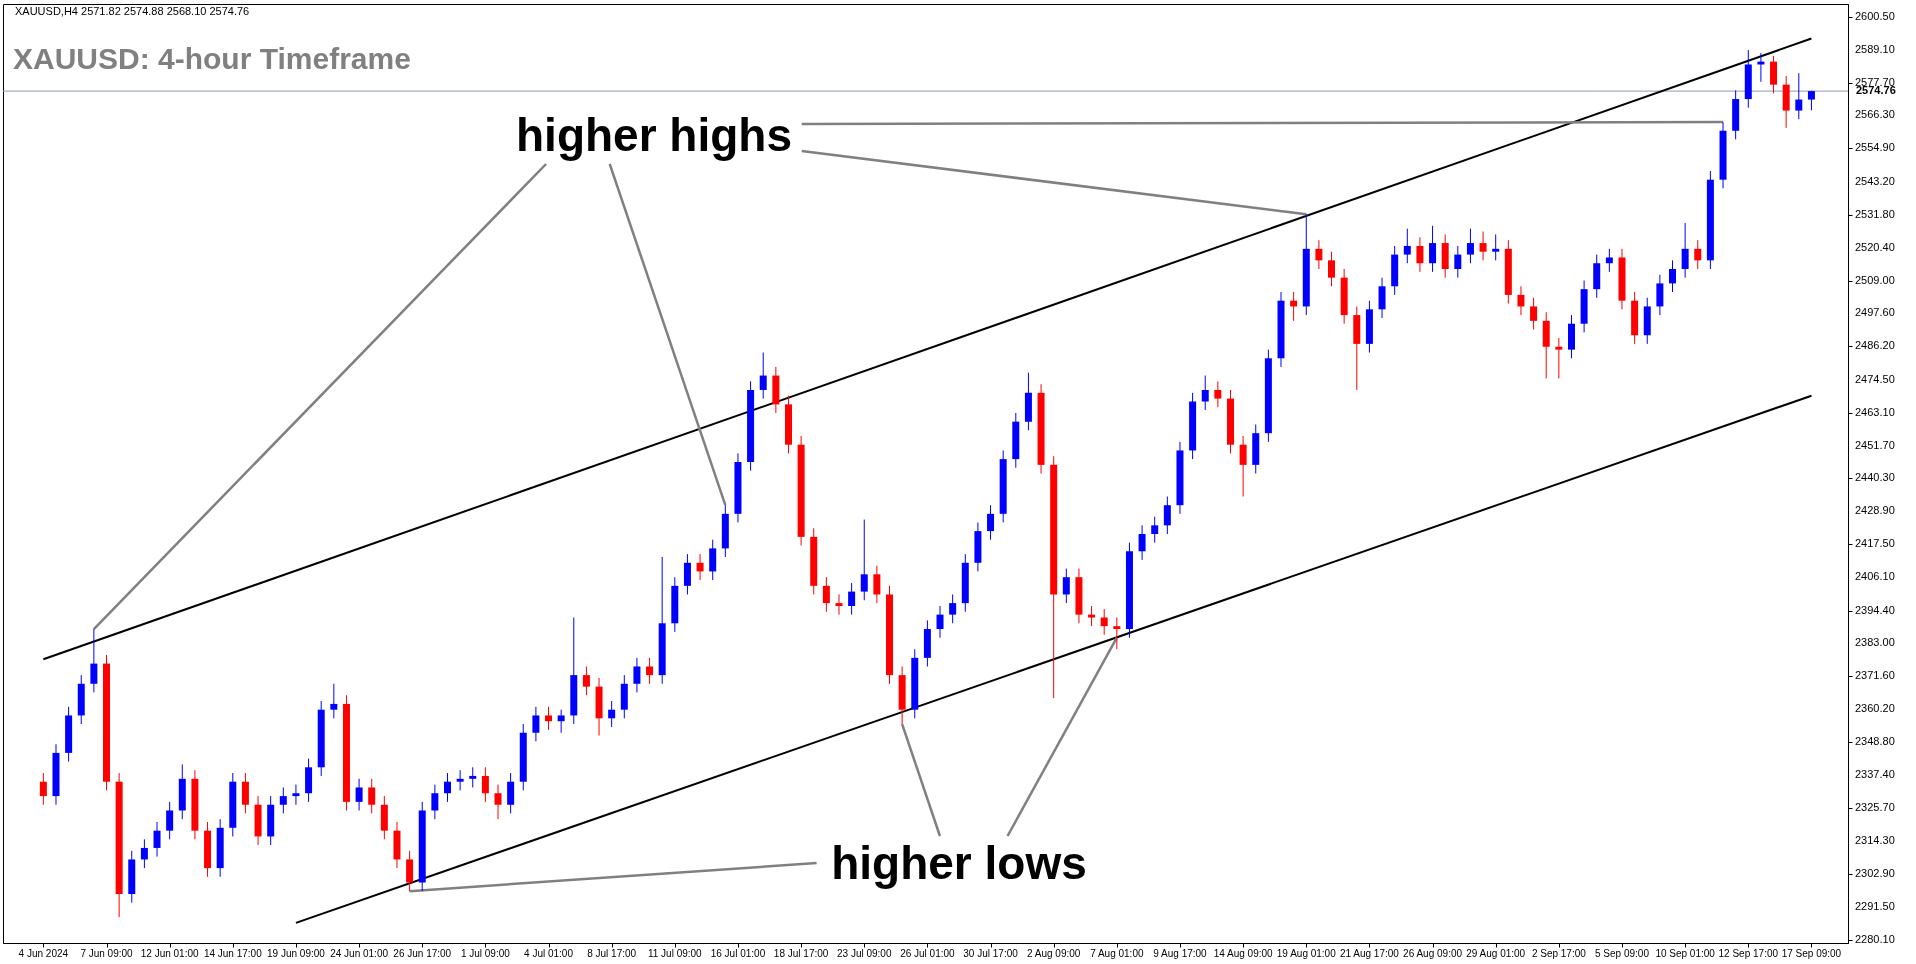 This screenshot has width=1916, height=964. I want to click on y-tick-label: 2314.30, so click(1875, 840).